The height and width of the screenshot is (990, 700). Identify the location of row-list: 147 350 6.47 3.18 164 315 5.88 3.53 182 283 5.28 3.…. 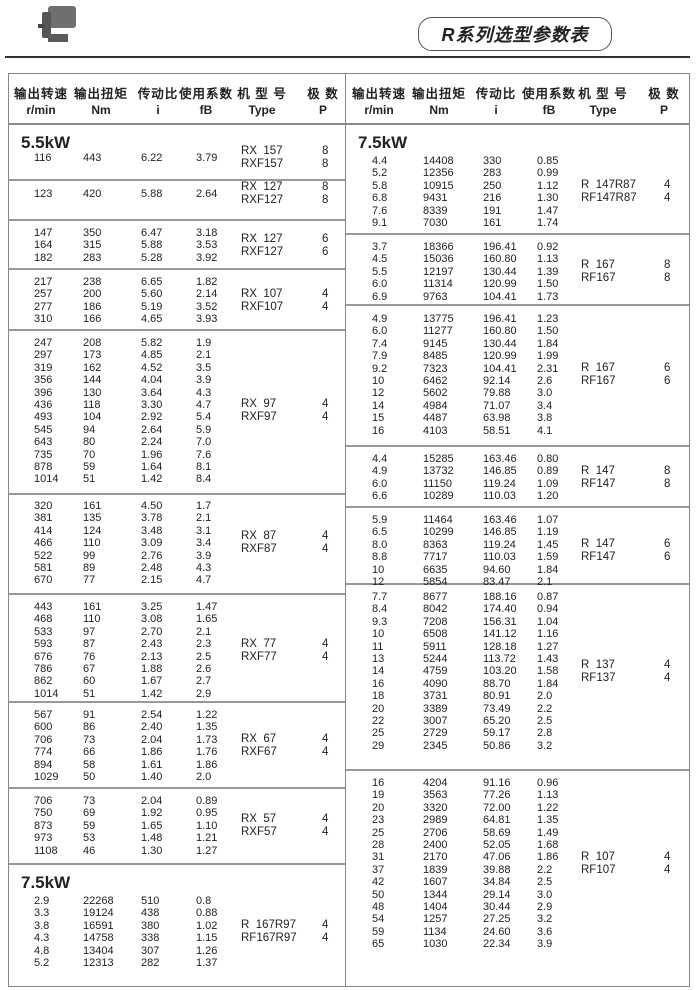
(177, 245).